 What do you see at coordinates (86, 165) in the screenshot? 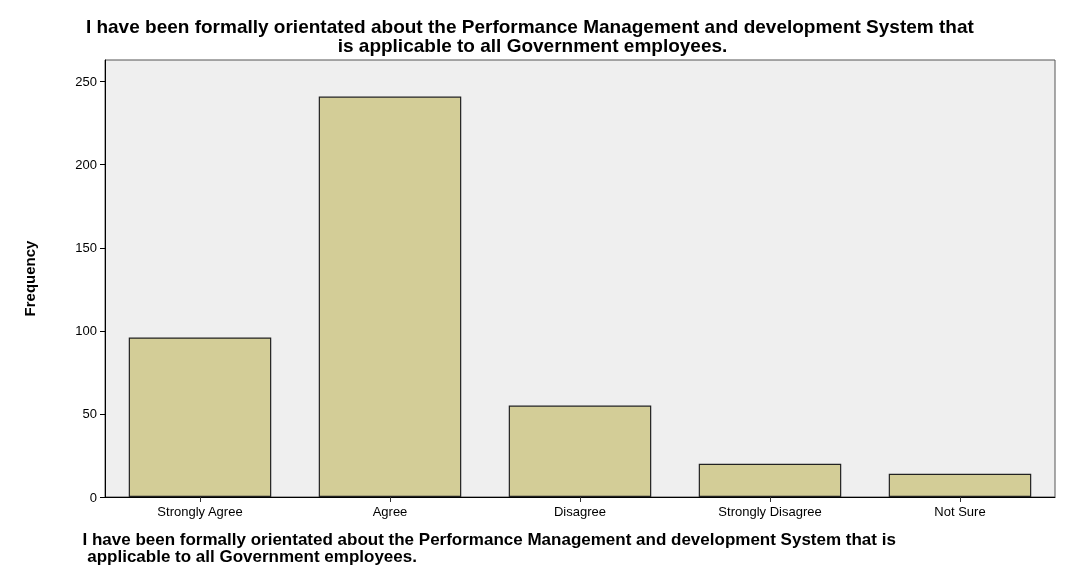
I see `y-tick-label: 200` at bounding box center [86, 165].